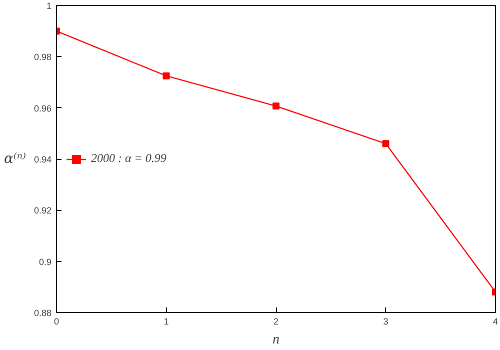  I want to click on y-tick-label: 0.92, so click(43, 211).